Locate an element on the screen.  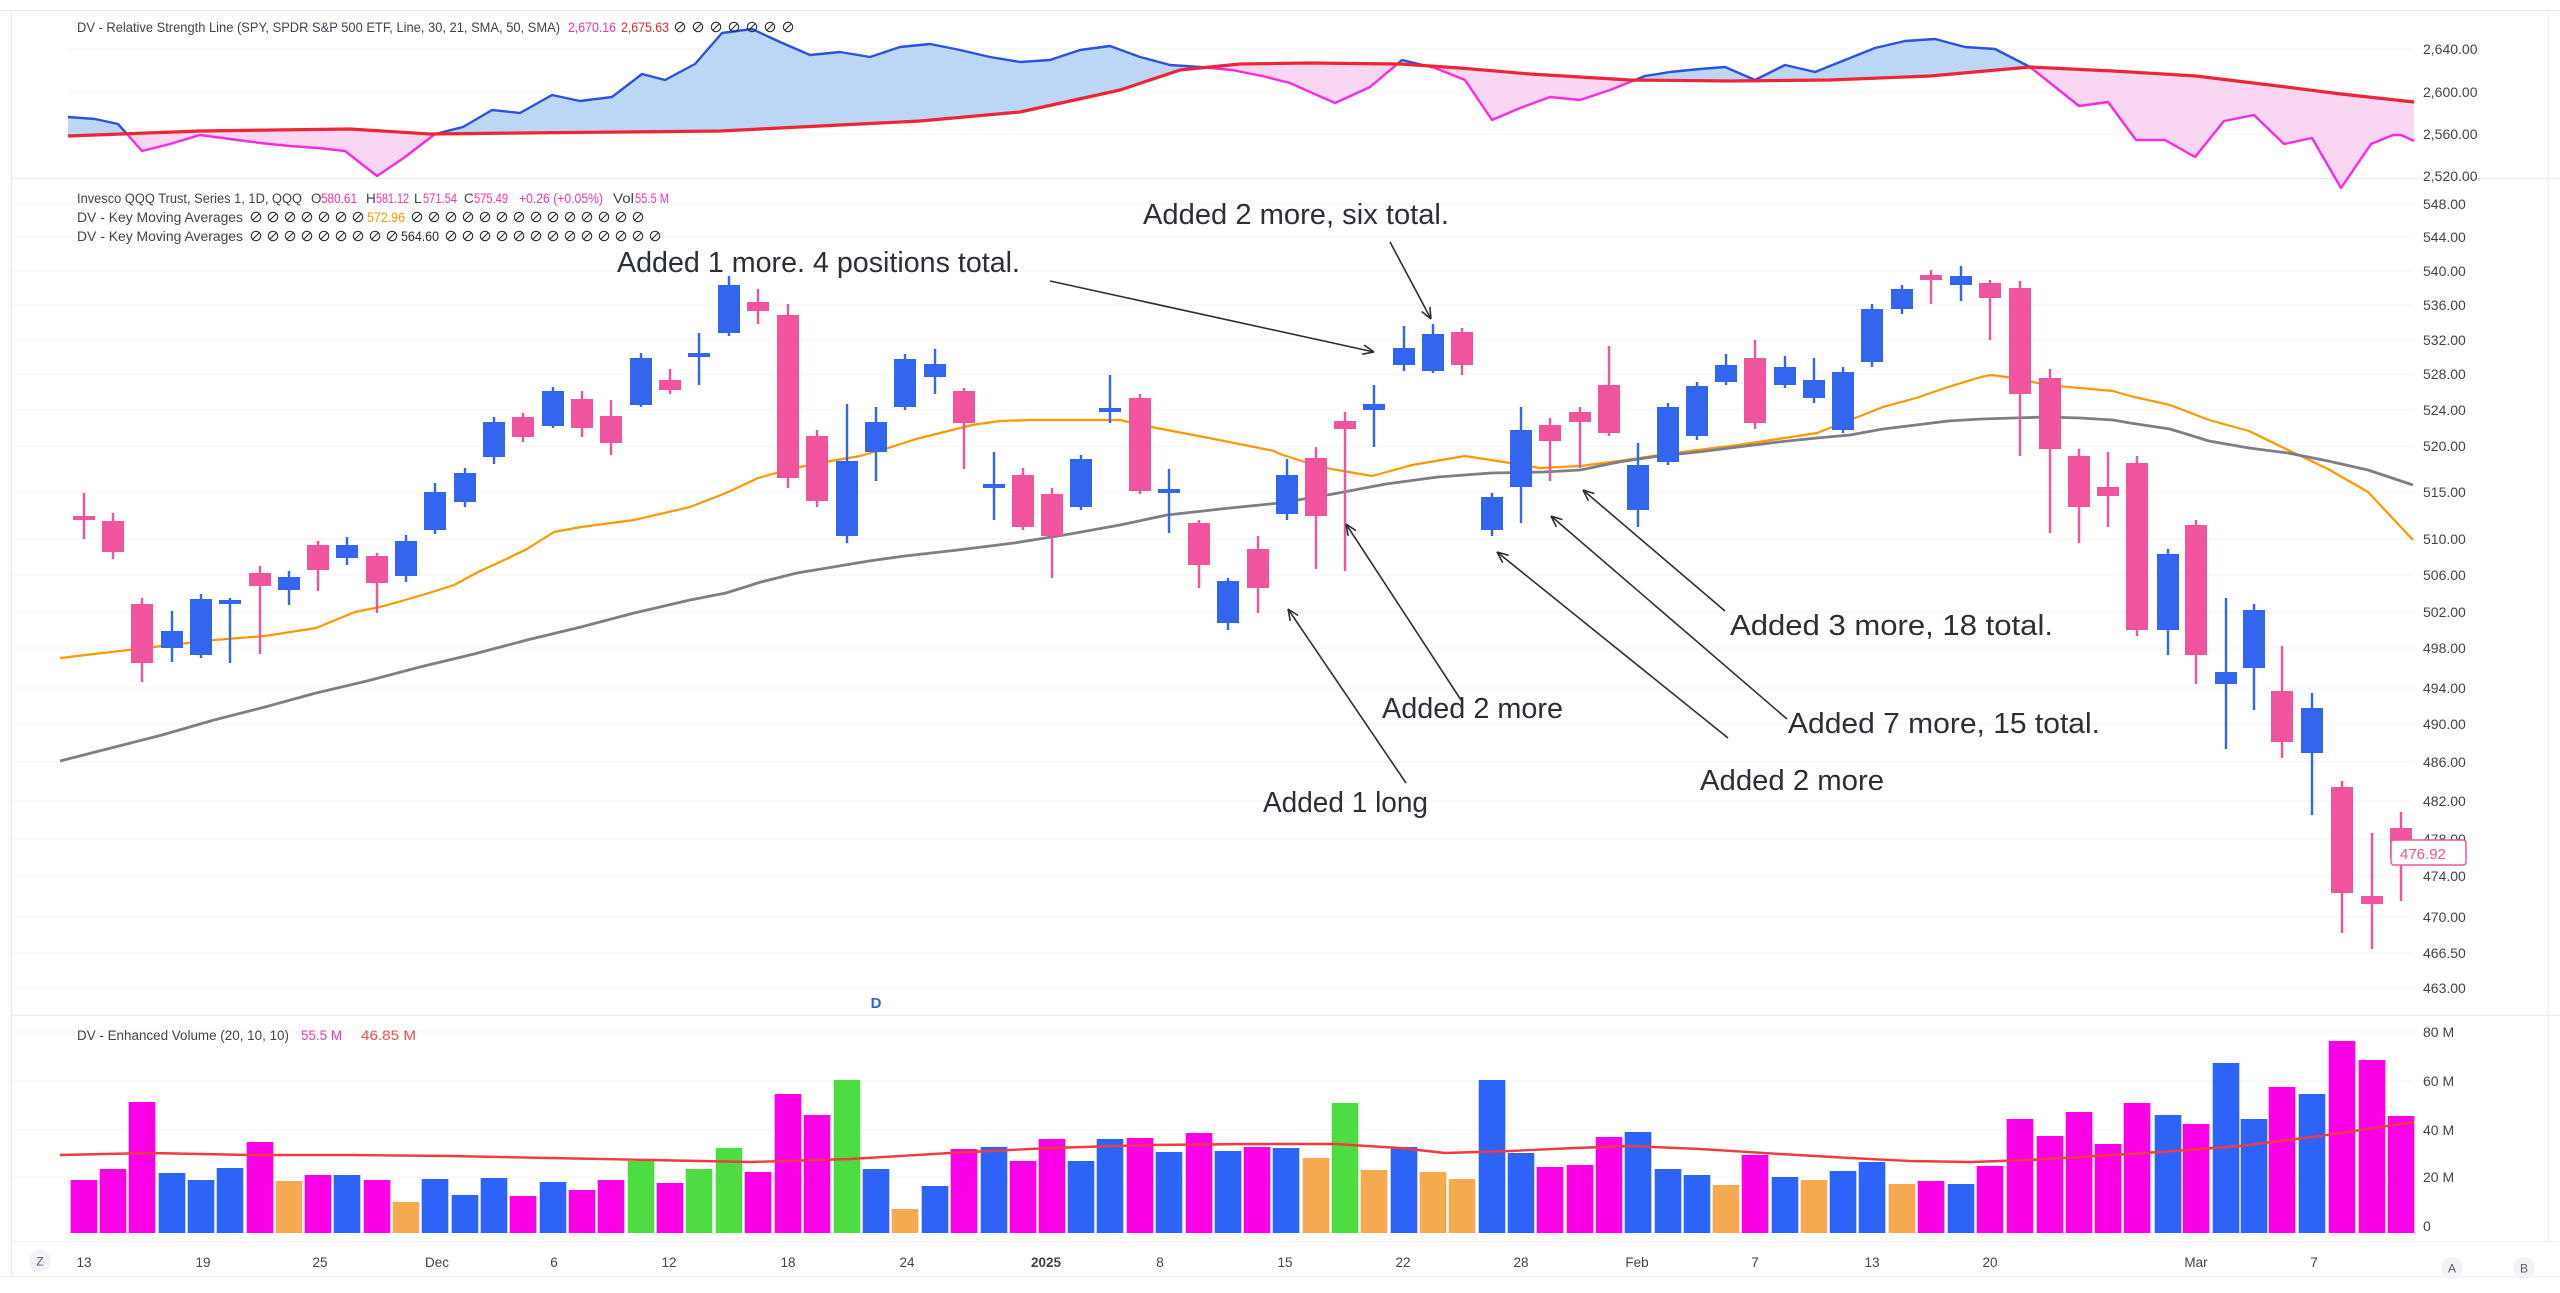
svg-text: 46.85 M is located at coordinates (388, 1035).